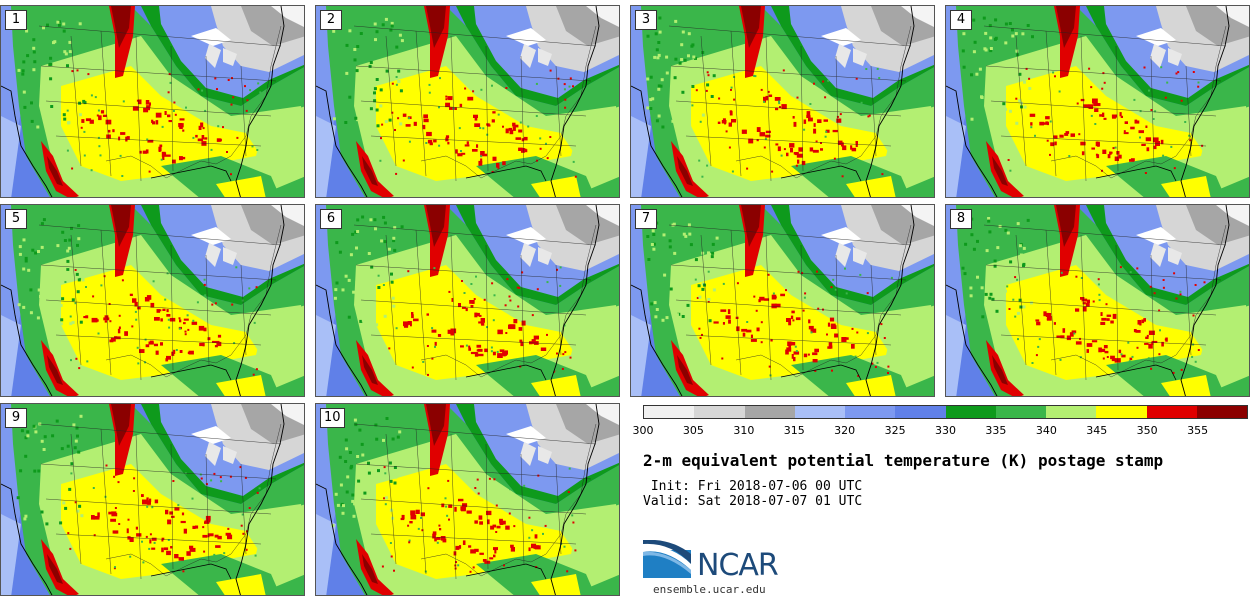 The image size is (1260, 597). Describe the element at coordinates (709, 589) in the screenshot. I see `source-url: ensemble.ucar.edu` at that location.